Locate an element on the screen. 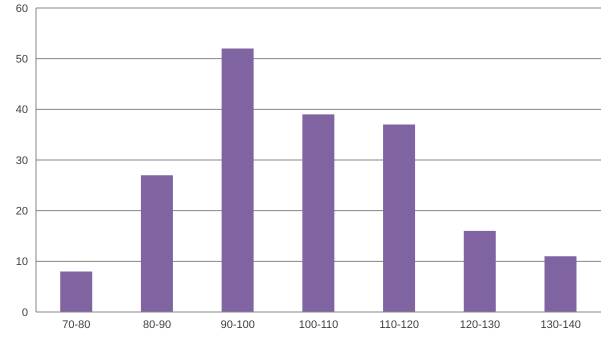 The image size is (605, 340). x-tick-label: 80-90 is located at coordinates (157, 324).